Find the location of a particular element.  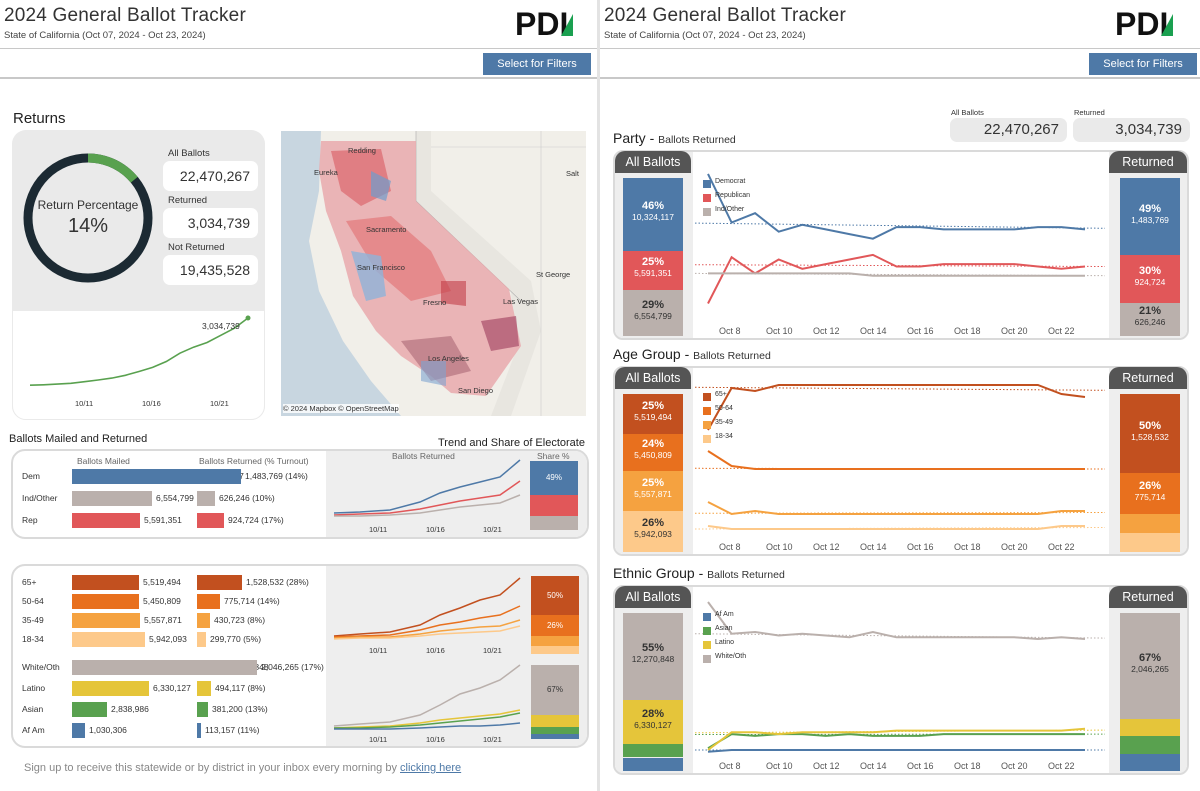

eth-segment-pct: 28% is located at coordinates (653, 714).